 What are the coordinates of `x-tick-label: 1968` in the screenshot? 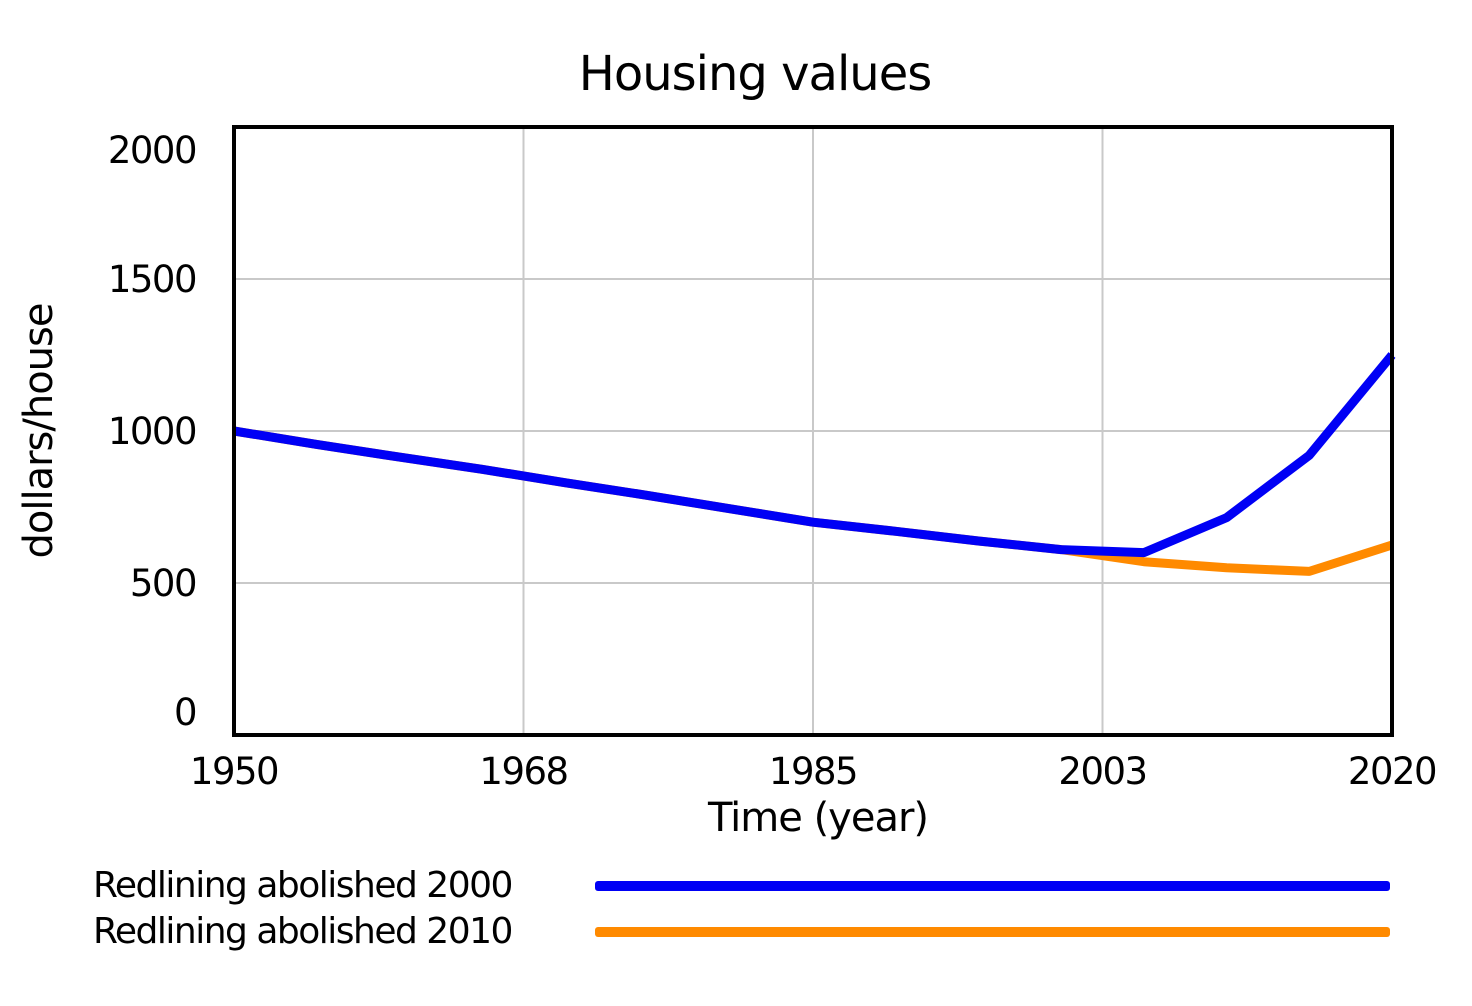 It's located at (523, 771).